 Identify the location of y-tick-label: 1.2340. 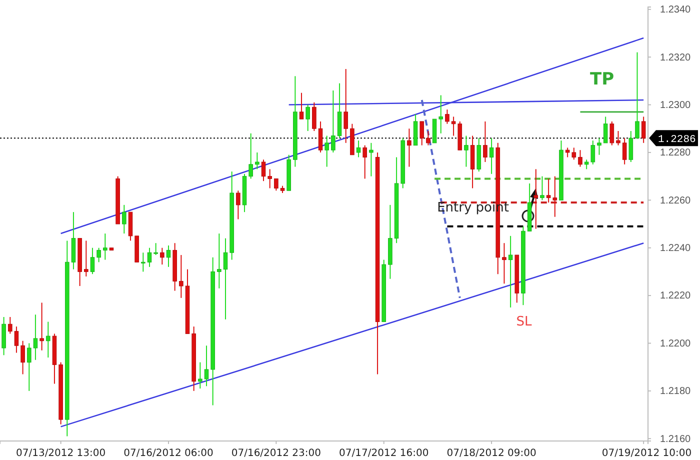
(676, 10).